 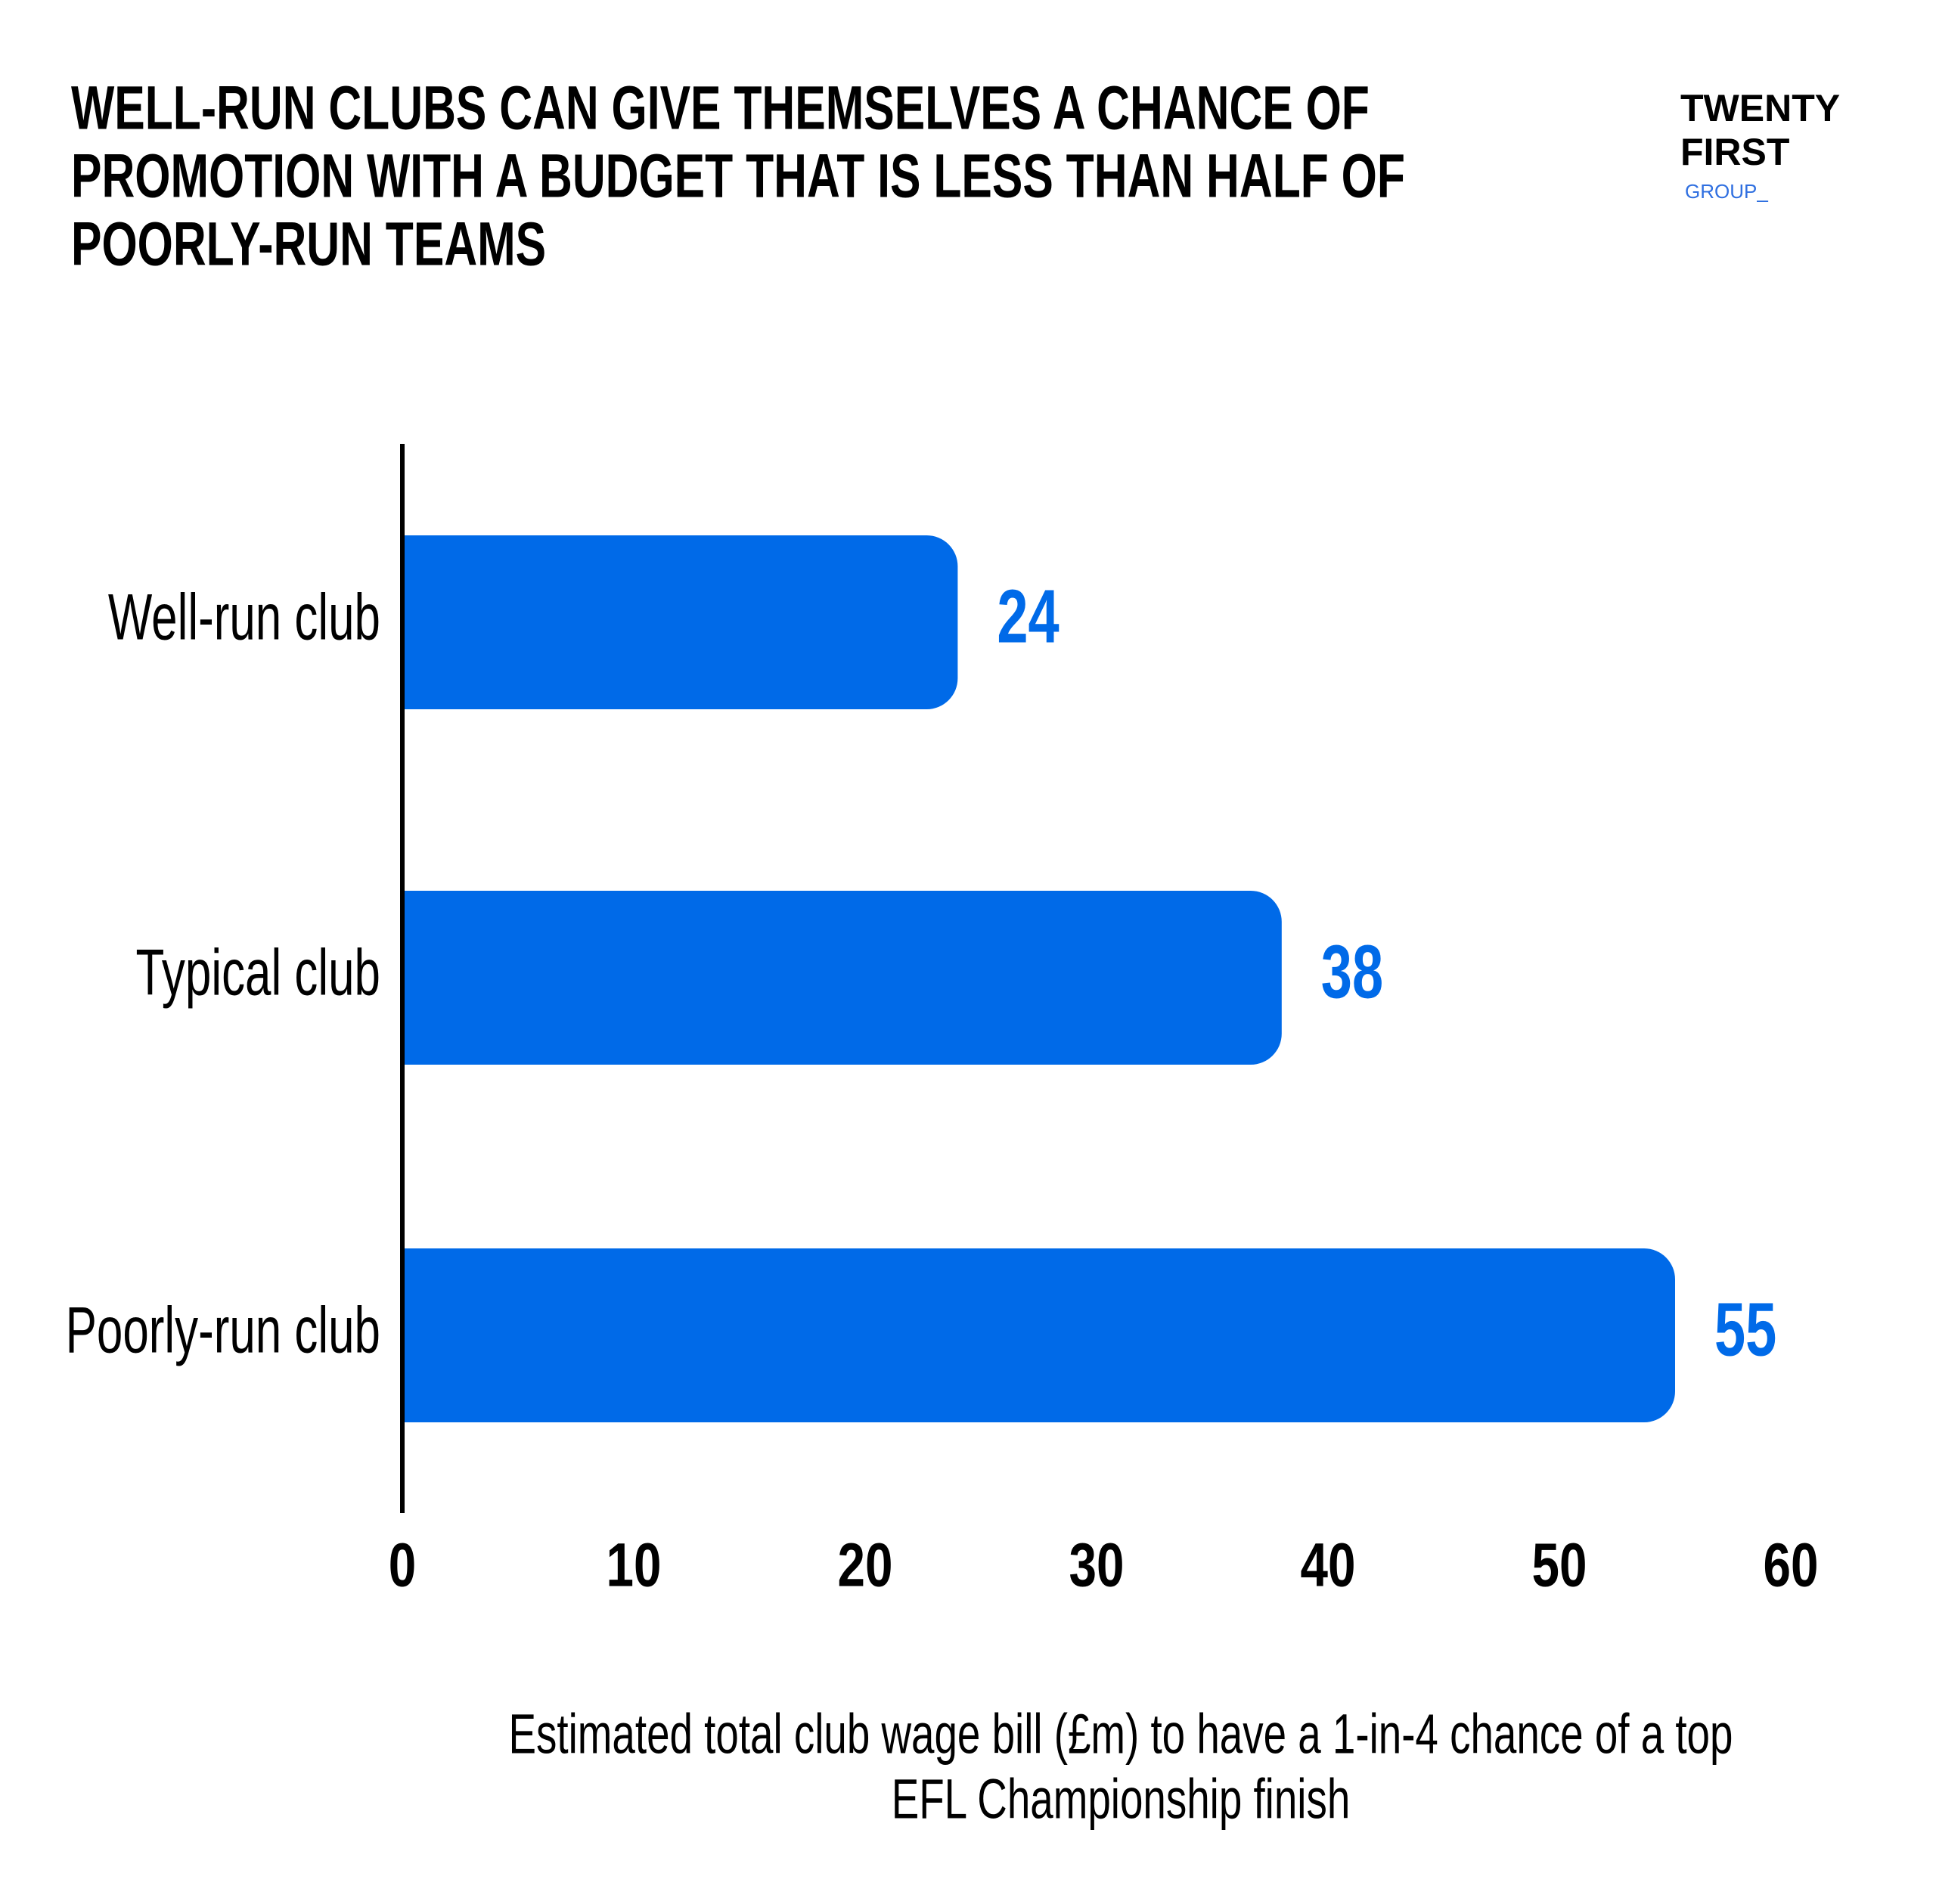 What do you see at coordinates (1328, 1565) in the screenshot?
I see `x-tick-label: 40` at bounding box center [1328, 1565].